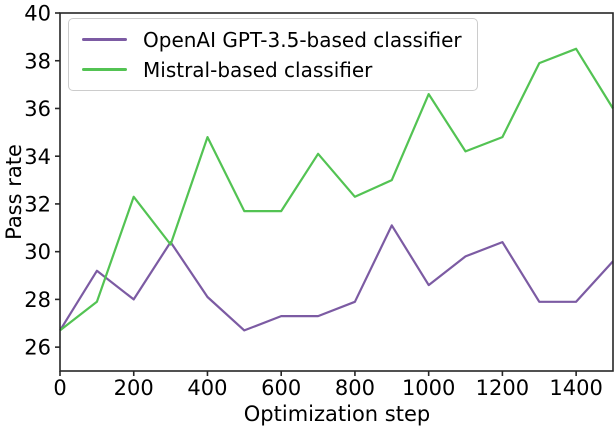 The height and width of the screenshot is (430, 616). Describe the element at coordinates (37, 157) in the screenshot. I see `y-tick-label: 34` at that location.